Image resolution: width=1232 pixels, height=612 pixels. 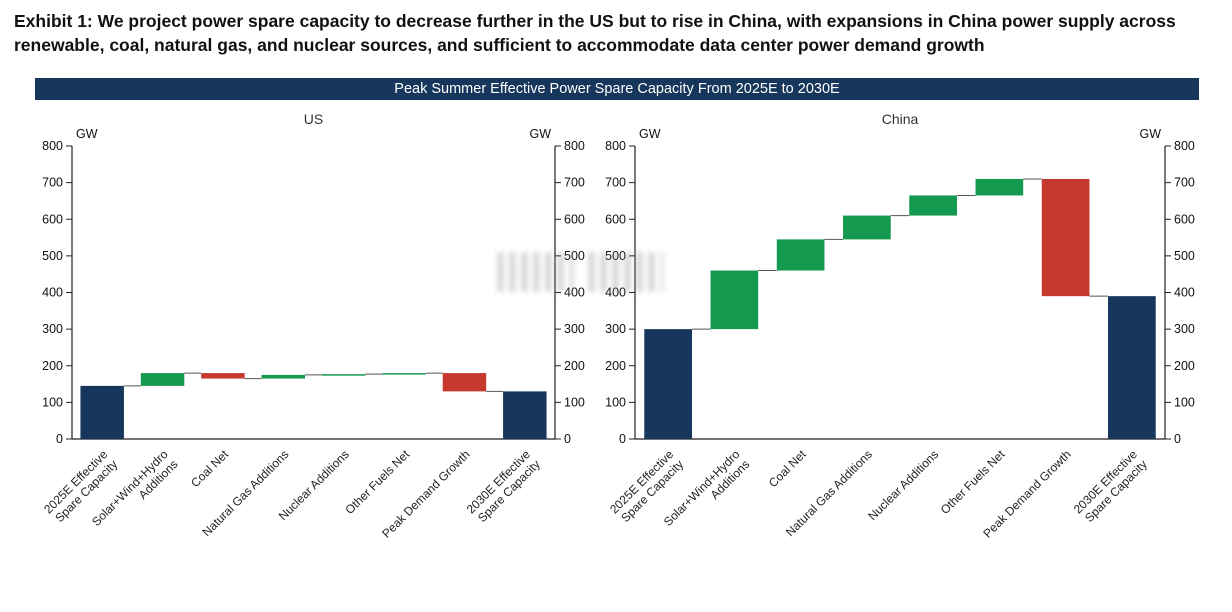 I want to click on svg-text: China, so click(x=900, y=119).